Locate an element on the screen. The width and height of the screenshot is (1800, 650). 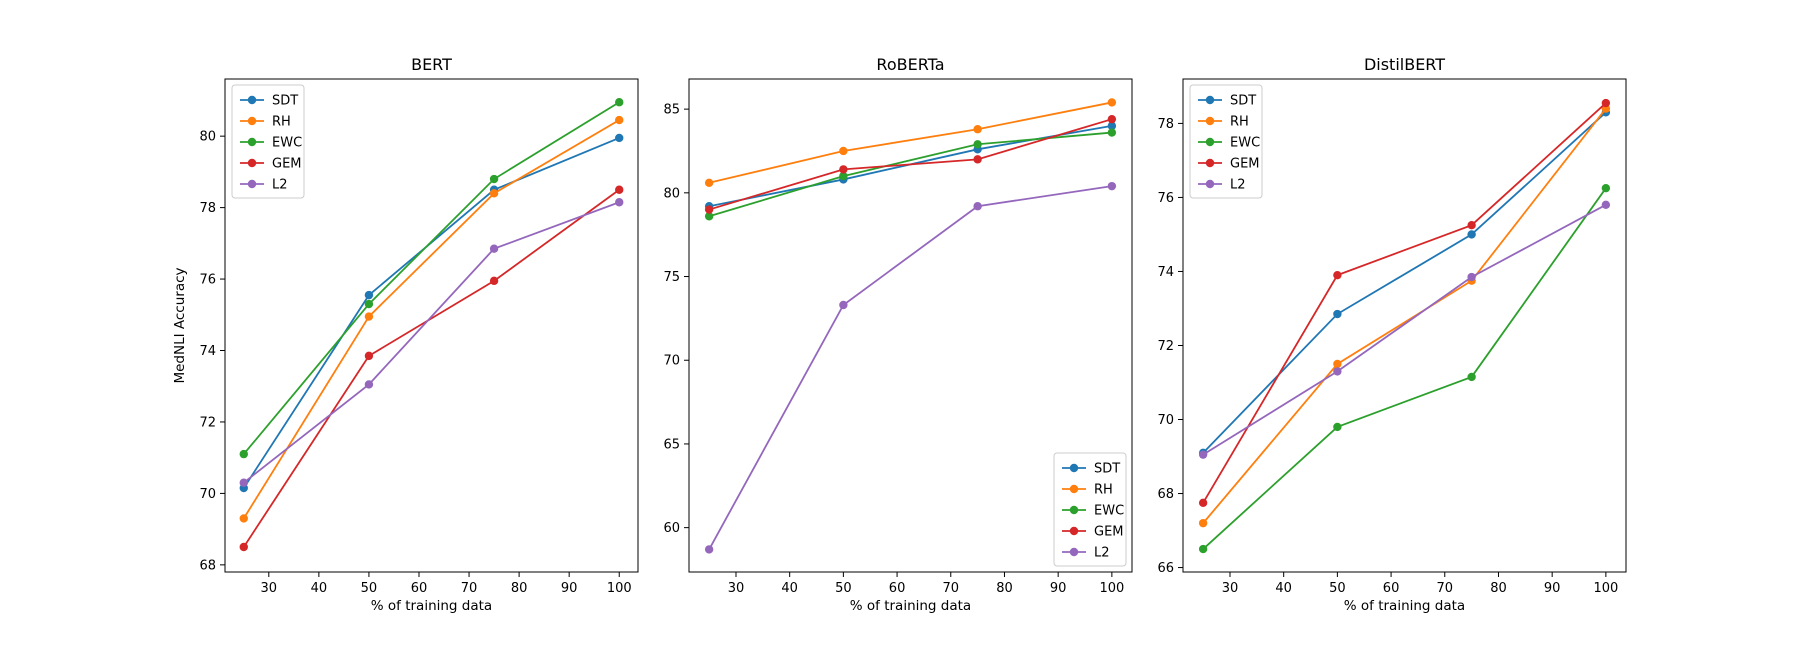
x-tick-label: 30 is located at coordinates (736, 588).